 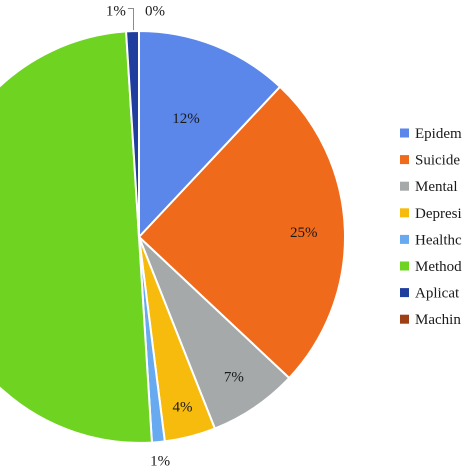 I want to click on legend-label-machin: Machin, so click(x=438, y=320).